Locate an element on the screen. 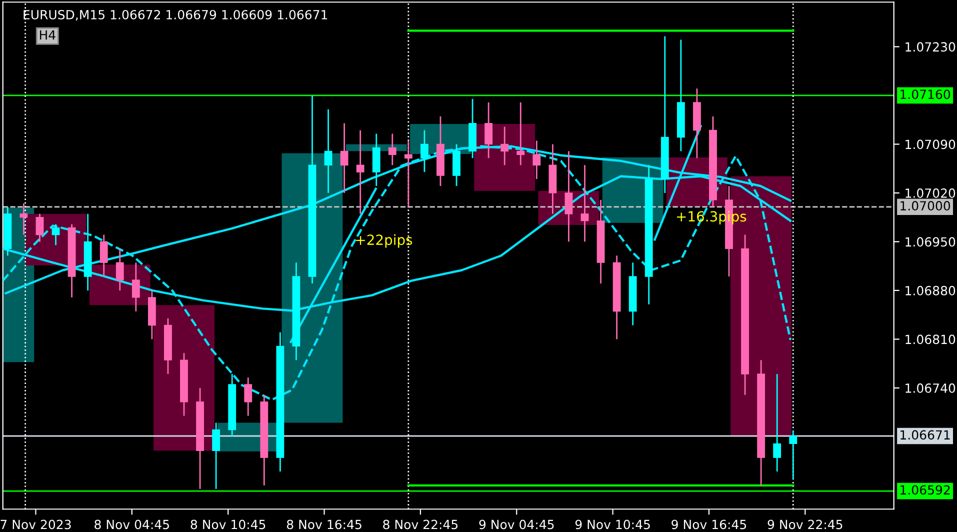 This screenshot has width=957, height=532. ref-line-label: 1.07000 is located at coordinates (925, 206).